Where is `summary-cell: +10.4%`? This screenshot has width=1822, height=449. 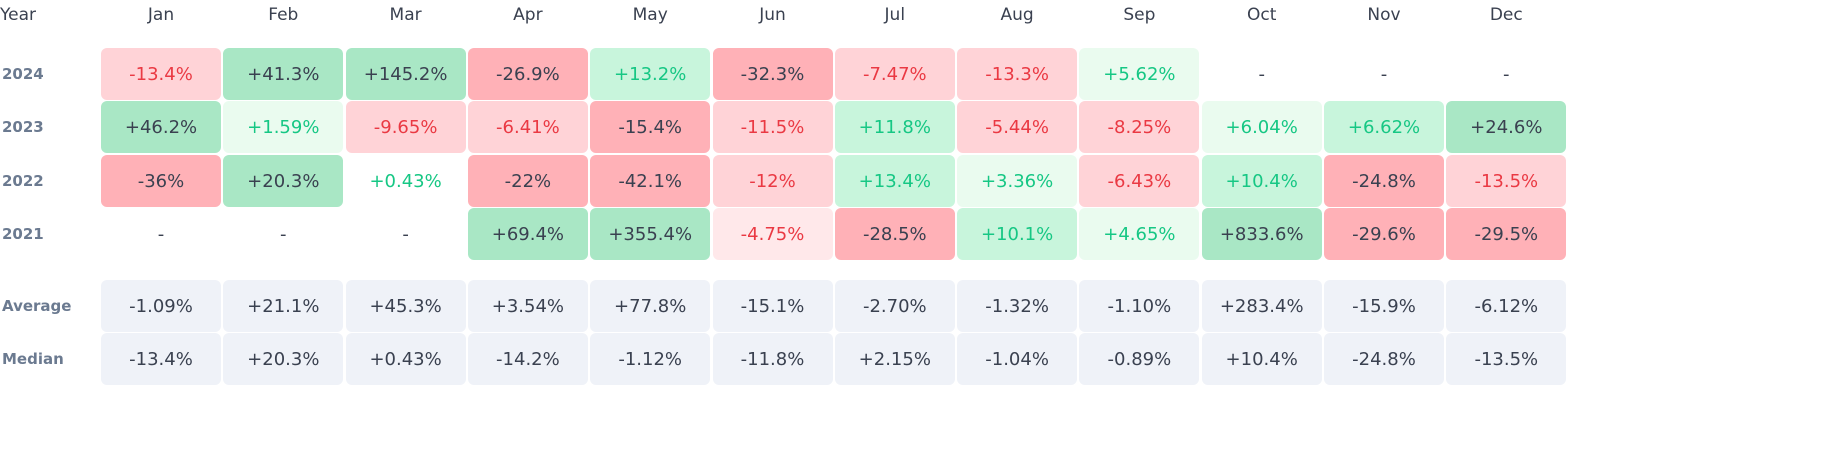
summary-cell: +10.4% is located at coordinates (1261, 359).